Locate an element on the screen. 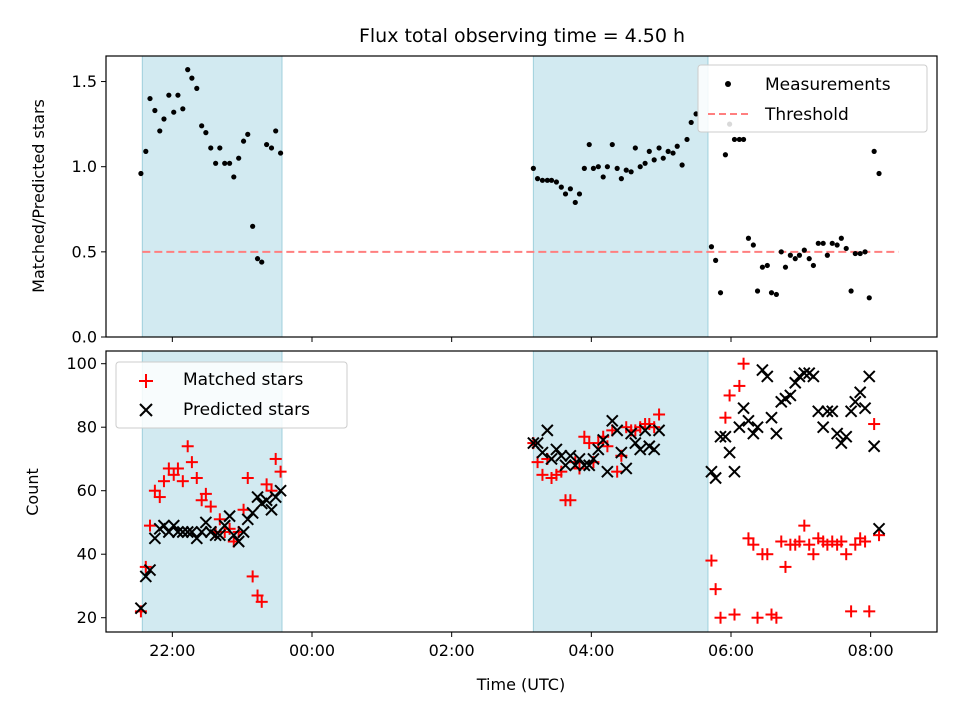 This screenshot has width=960, height=724. y-tick-label: 100 is located at coordinates (81, 363).